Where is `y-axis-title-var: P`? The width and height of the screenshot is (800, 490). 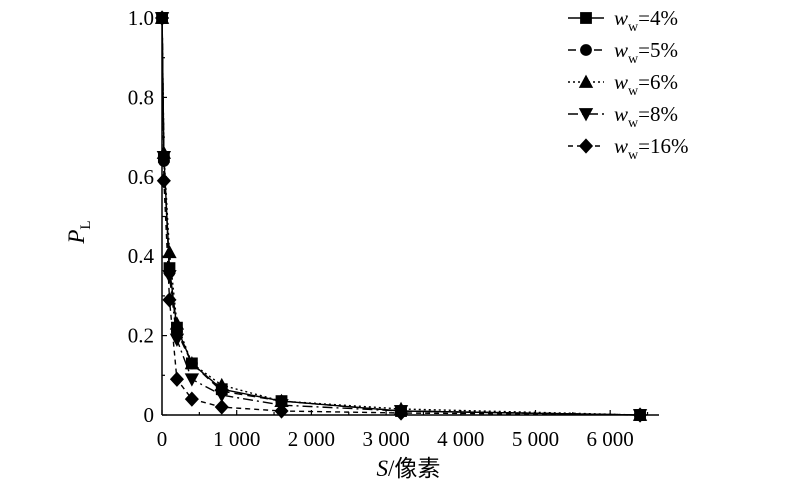
y-axis-title-var: P is located at coordinates (76, 237).